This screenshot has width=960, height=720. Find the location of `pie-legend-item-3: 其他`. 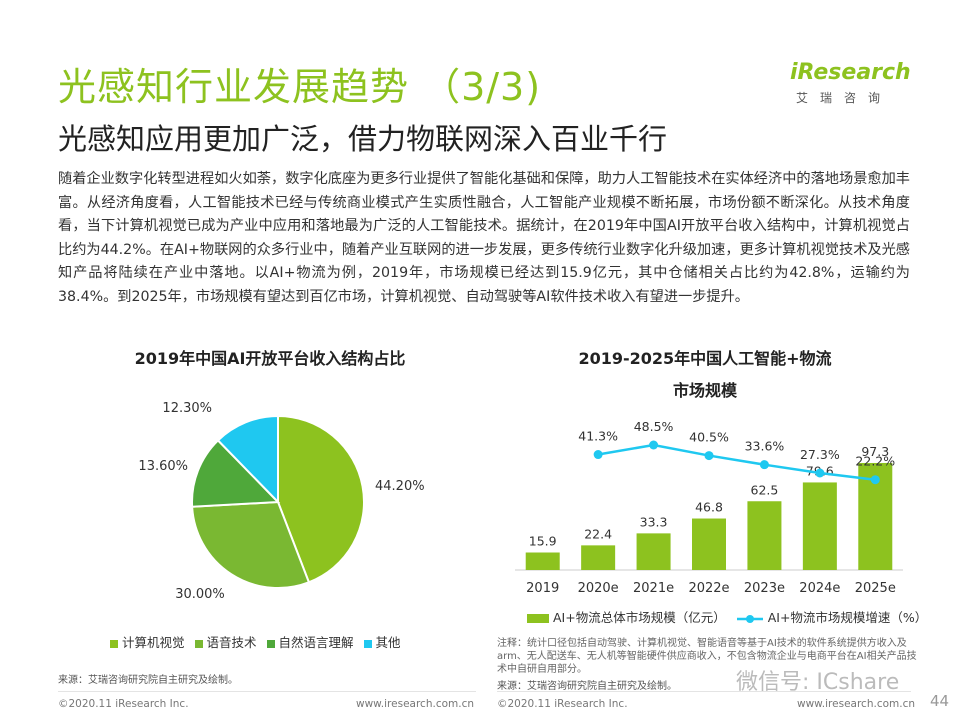

pie-legend-item-3: 其他 is located at coordinates (382, 641).